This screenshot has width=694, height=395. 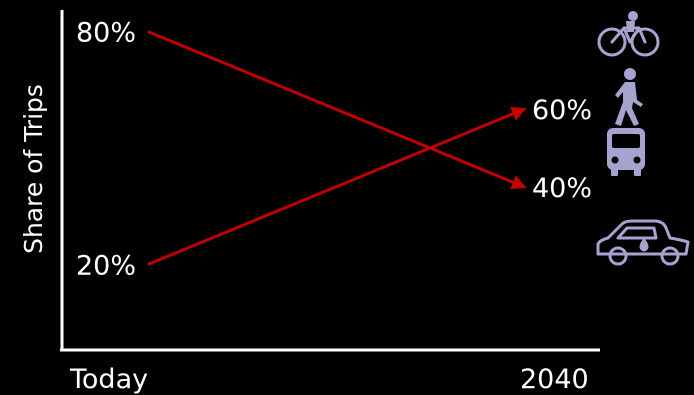 What do you see at coordinates (628, 34) in the screenshot?
I see `bicycle-icon` at bounding box center [628, 34].